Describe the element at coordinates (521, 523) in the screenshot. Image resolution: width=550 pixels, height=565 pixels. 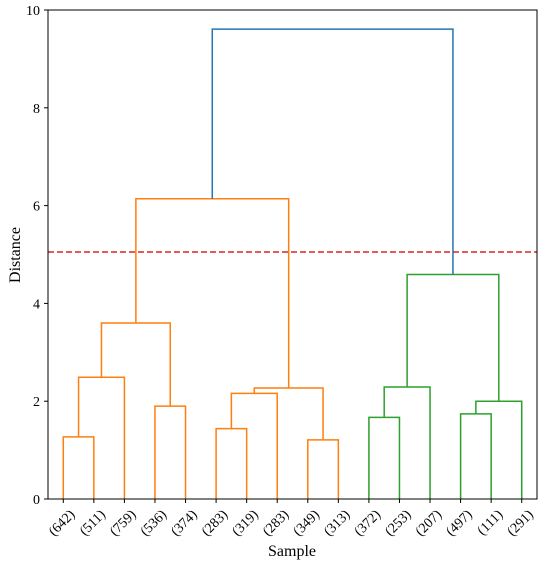
I see `leaf-label: (291)` at that location.